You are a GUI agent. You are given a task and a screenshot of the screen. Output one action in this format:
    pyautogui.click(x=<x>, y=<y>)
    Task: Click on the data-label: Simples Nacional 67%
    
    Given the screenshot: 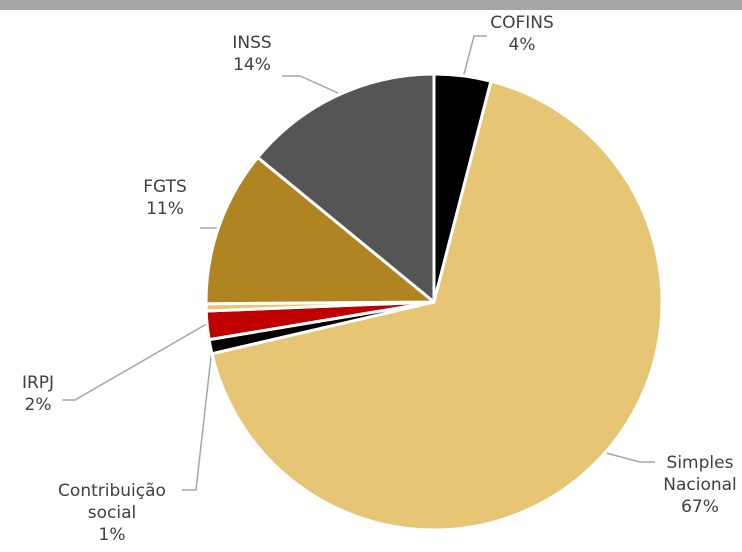 What is the action you would take?
    pyautogui.click(x=693, y=485)
    